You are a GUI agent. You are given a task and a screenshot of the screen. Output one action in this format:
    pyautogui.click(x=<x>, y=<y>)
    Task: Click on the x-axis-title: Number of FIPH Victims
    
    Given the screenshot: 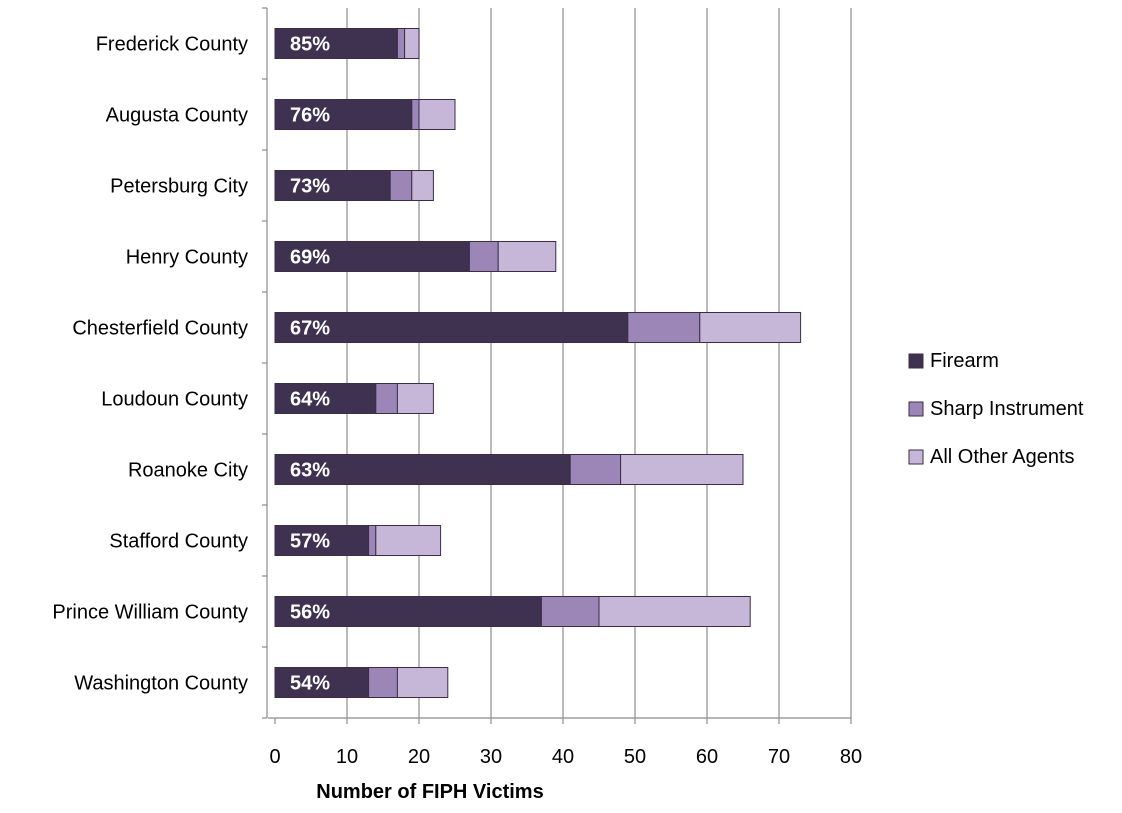 What is the action you would take?
    pyautogui.click(x=429, y=792)
    